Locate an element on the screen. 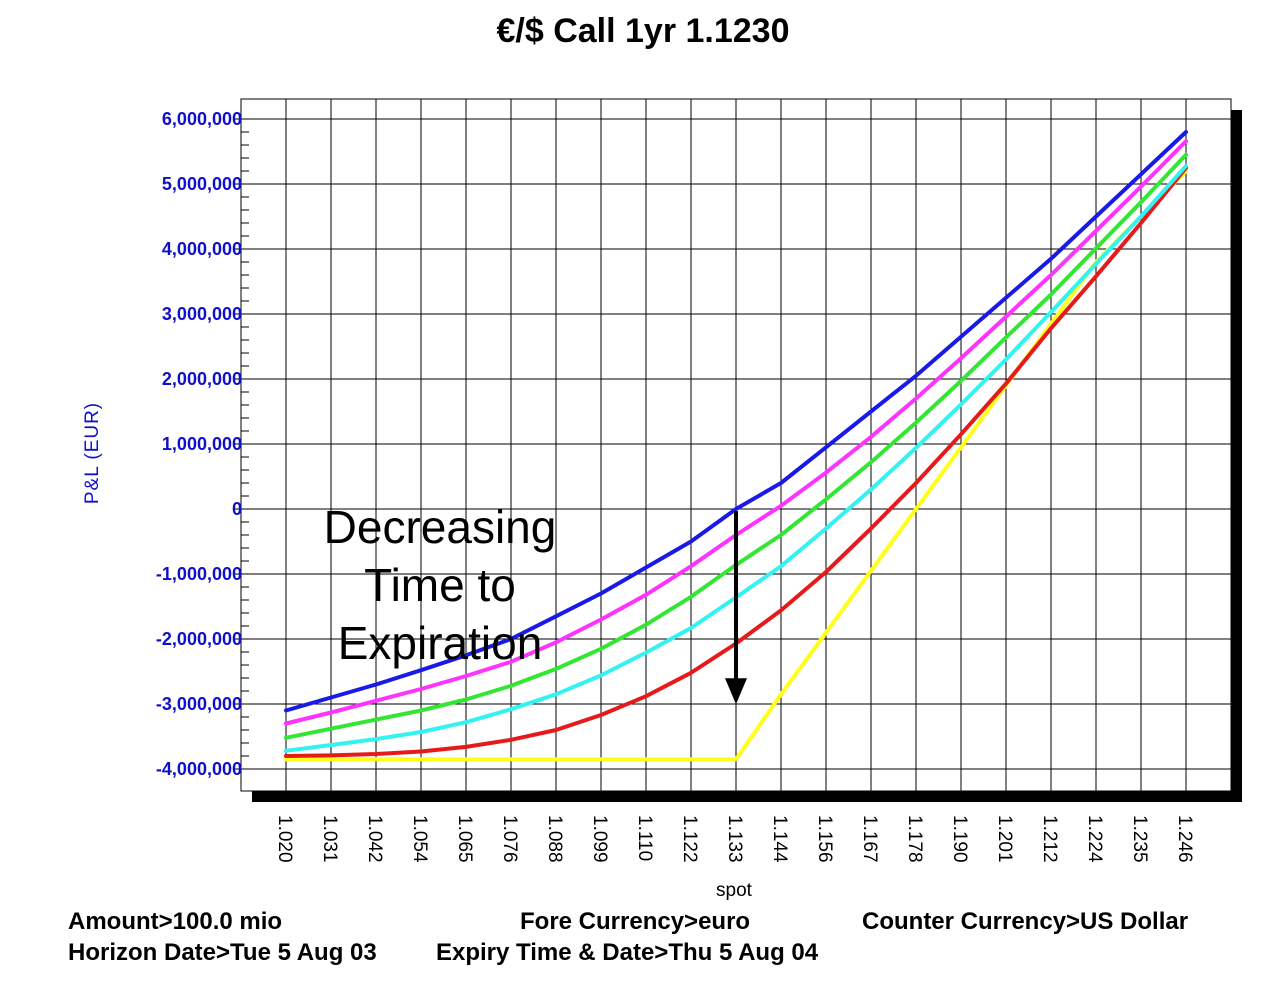 The image size is (1270, 1004). annotation: Decreasing Time to Expiration is located at coordinates (535, 603).